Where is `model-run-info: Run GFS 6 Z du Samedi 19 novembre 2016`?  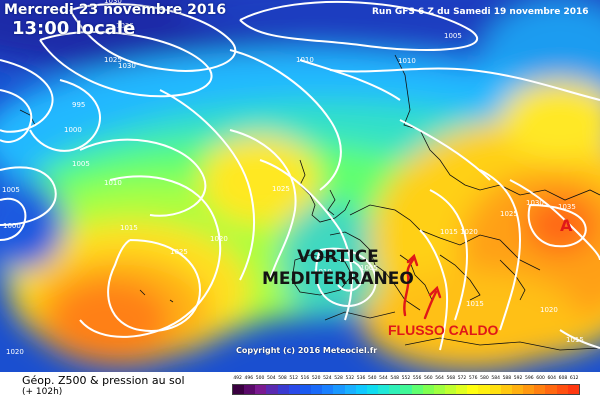 model-run-info: Run GFS 6 Z du Samedi 19 novembre 2016 is located at coordinates (480, 12).